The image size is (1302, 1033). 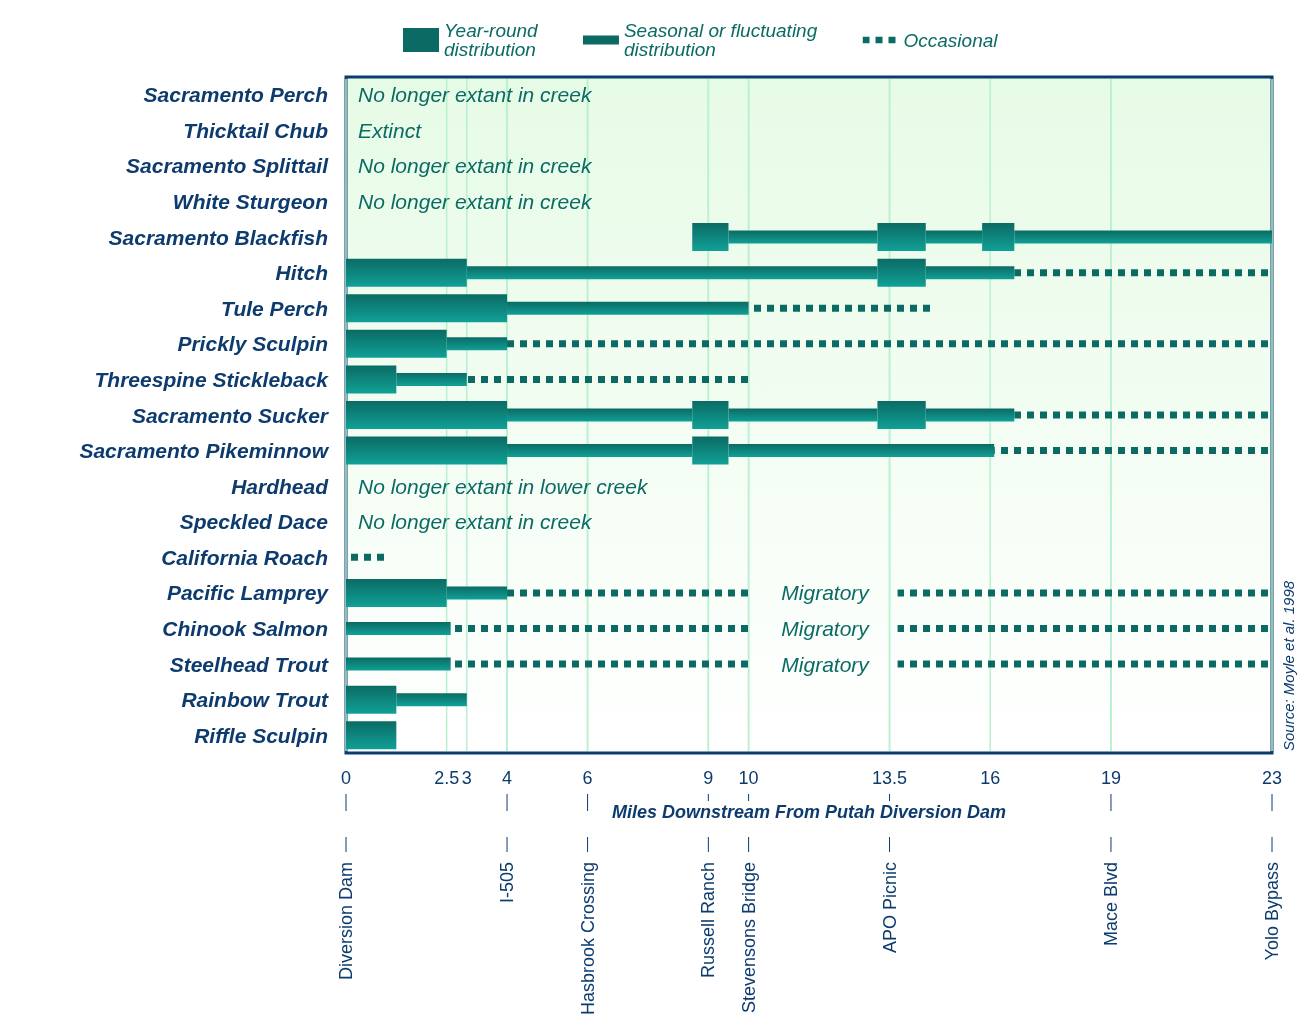 I want to click on x-tick-label: 2.5, so click(x=447, y=778).